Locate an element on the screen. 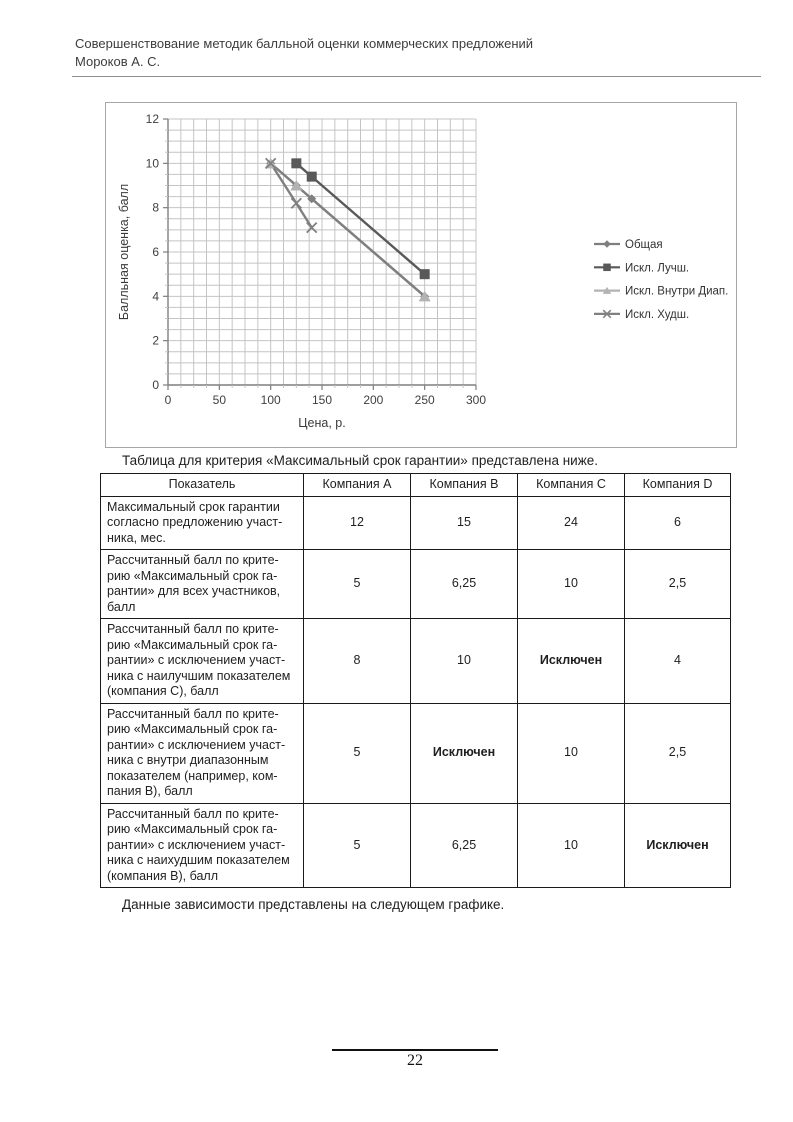 This screenshot has height=1122, width=793. legend-label: Искл. Внутри Диап. is located at coordinates (676, 292).